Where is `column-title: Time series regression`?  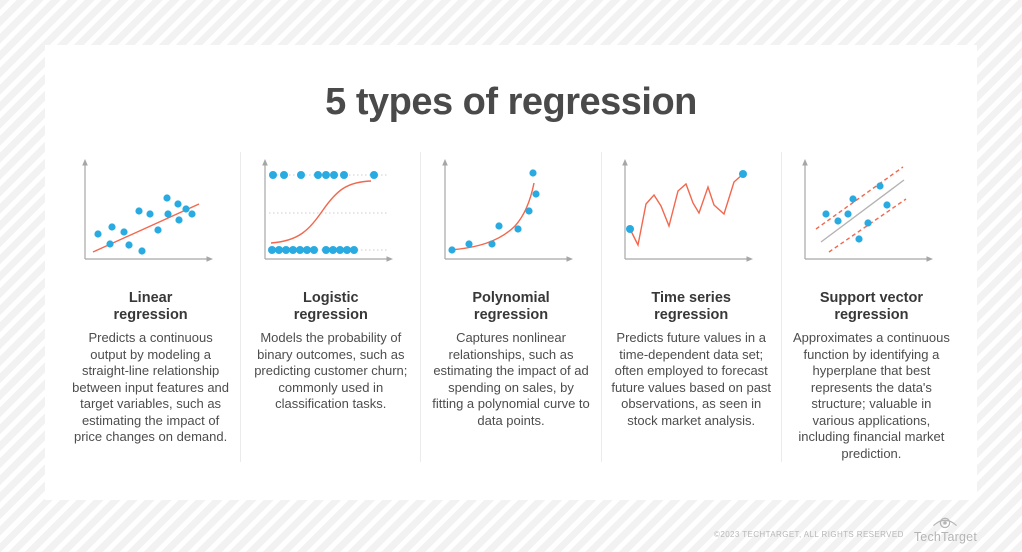 column-title: Time series regression is located at coordinates (691, 306).